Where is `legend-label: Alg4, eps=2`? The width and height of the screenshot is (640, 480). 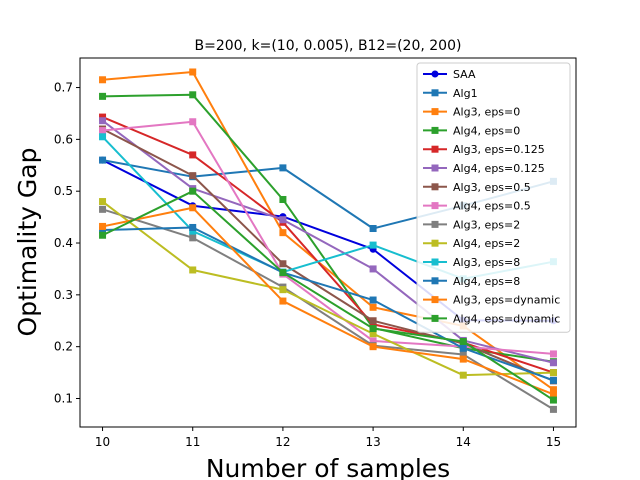
legend-label: Alg4, eps=2 is located at coordinates (486, 243).